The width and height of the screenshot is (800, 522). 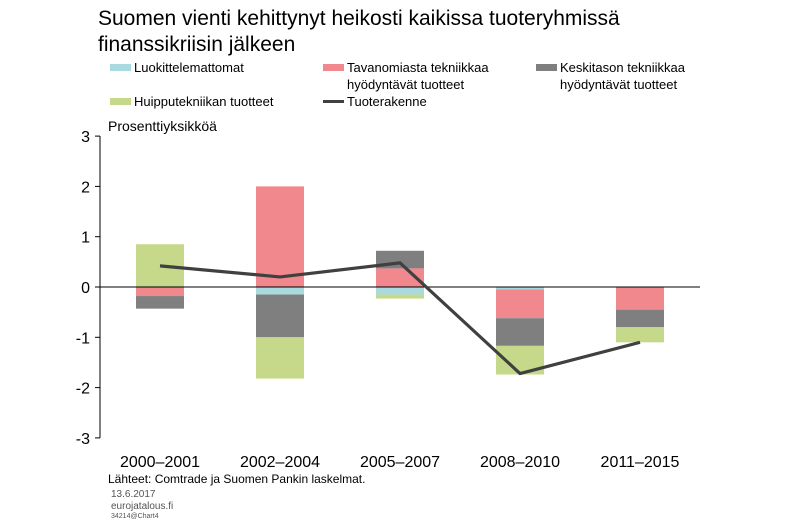 I want to click on y-tick-label: 0, so click(x=85, y=288).